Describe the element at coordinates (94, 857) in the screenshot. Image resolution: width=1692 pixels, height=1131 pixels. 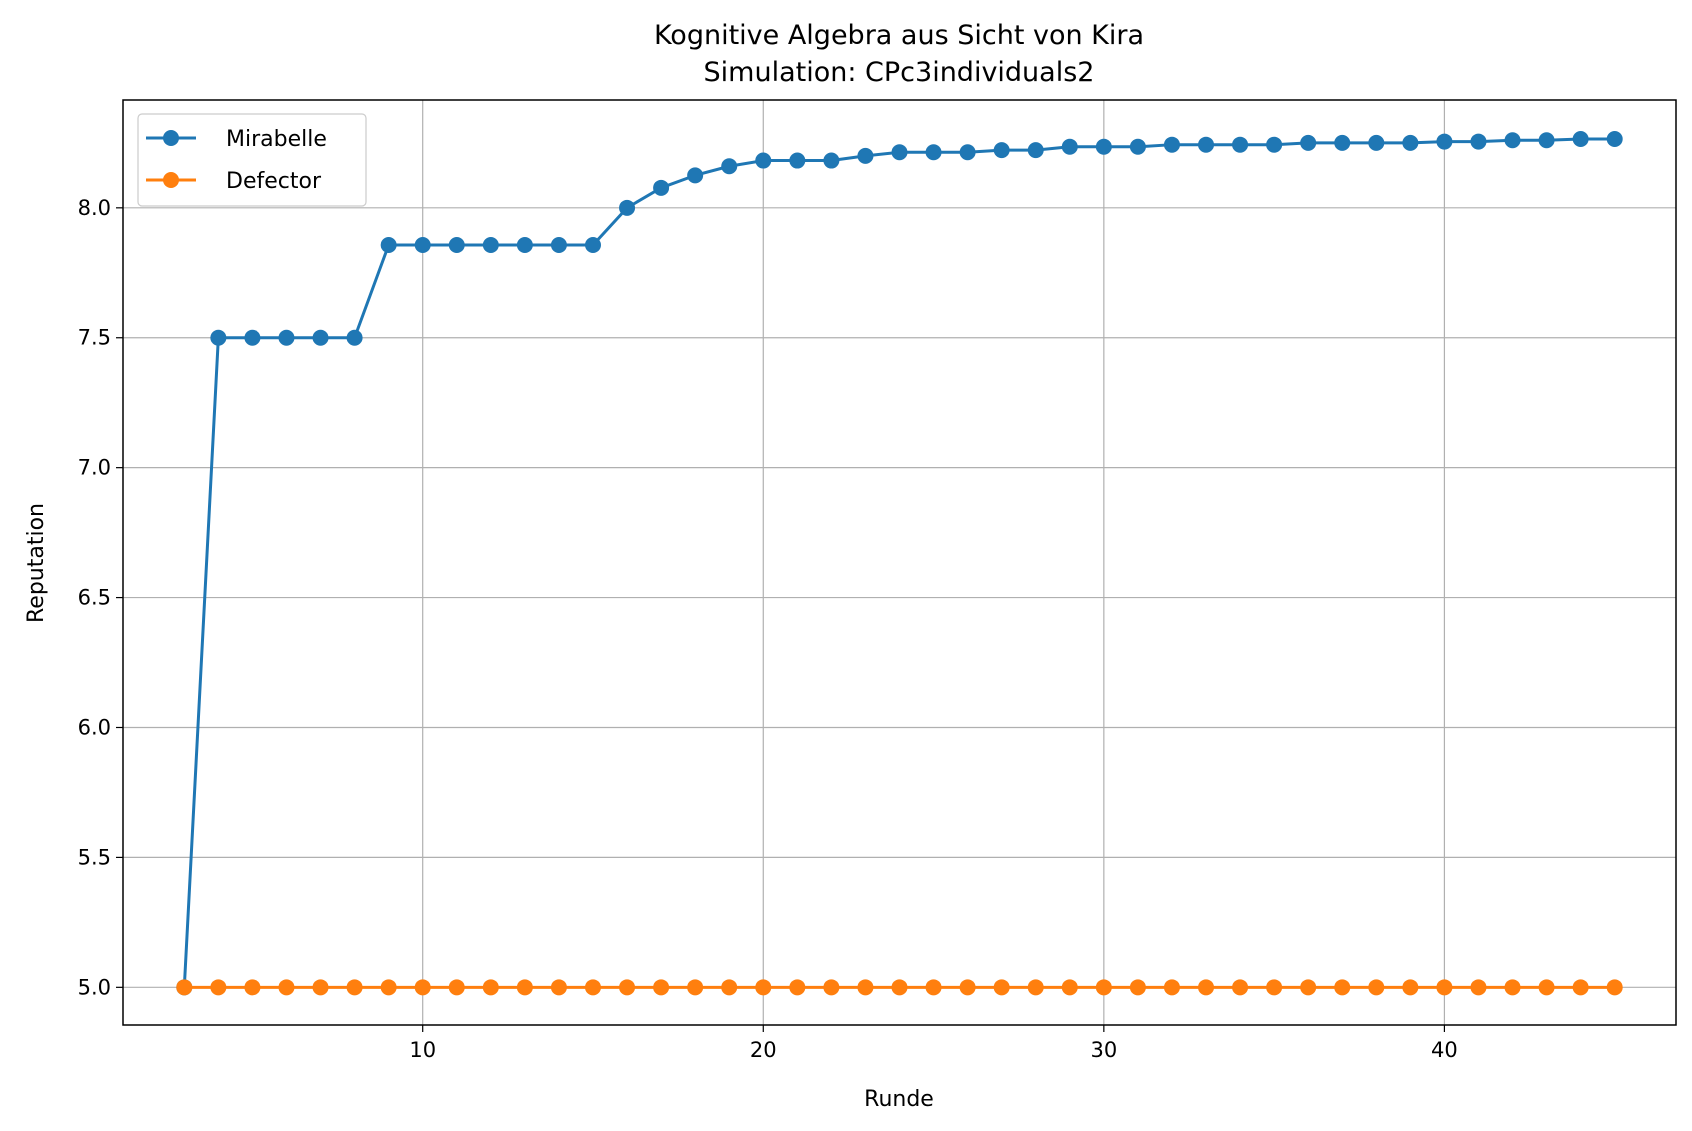
I see `y-tick-label: 5.5` at that location.